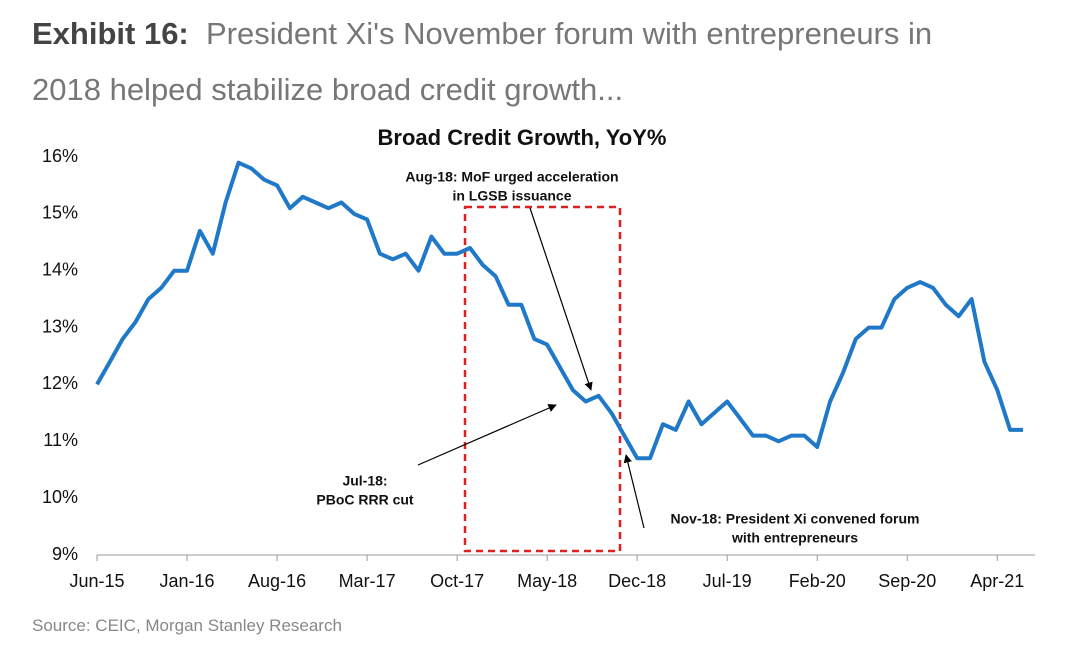  Describe the element at coordinates (547, 581) in the screenshot. I see `x-tick-label: May-18` at that location.